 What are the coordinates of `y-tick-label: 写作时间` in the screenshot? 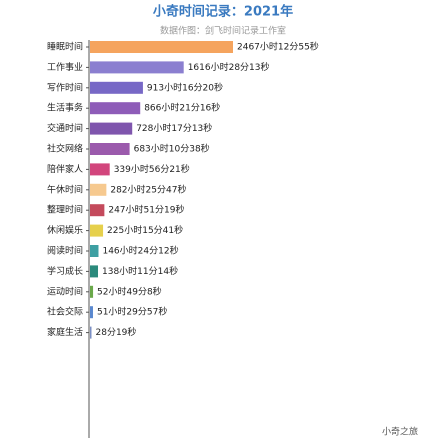 It's located at (65, 87).